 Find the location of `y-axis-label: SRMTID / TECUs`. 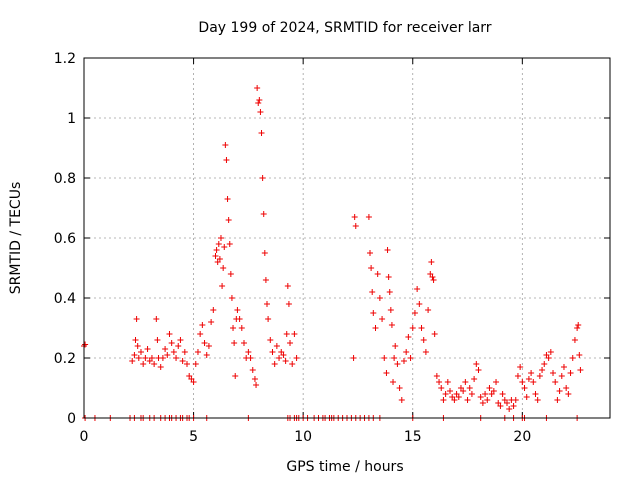

y-axis-label: SRMTID / TECUs is located at coordinates (16, 238).